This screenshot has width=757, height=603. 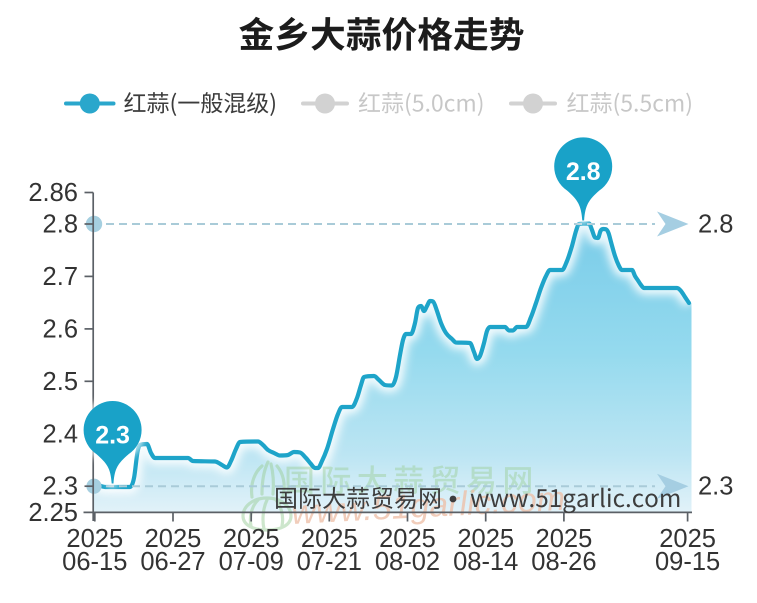 What do you see at coordinates (60, 434) in the screenshot?
I see `svg-text: 2.4` at bounding box center [60, 434].